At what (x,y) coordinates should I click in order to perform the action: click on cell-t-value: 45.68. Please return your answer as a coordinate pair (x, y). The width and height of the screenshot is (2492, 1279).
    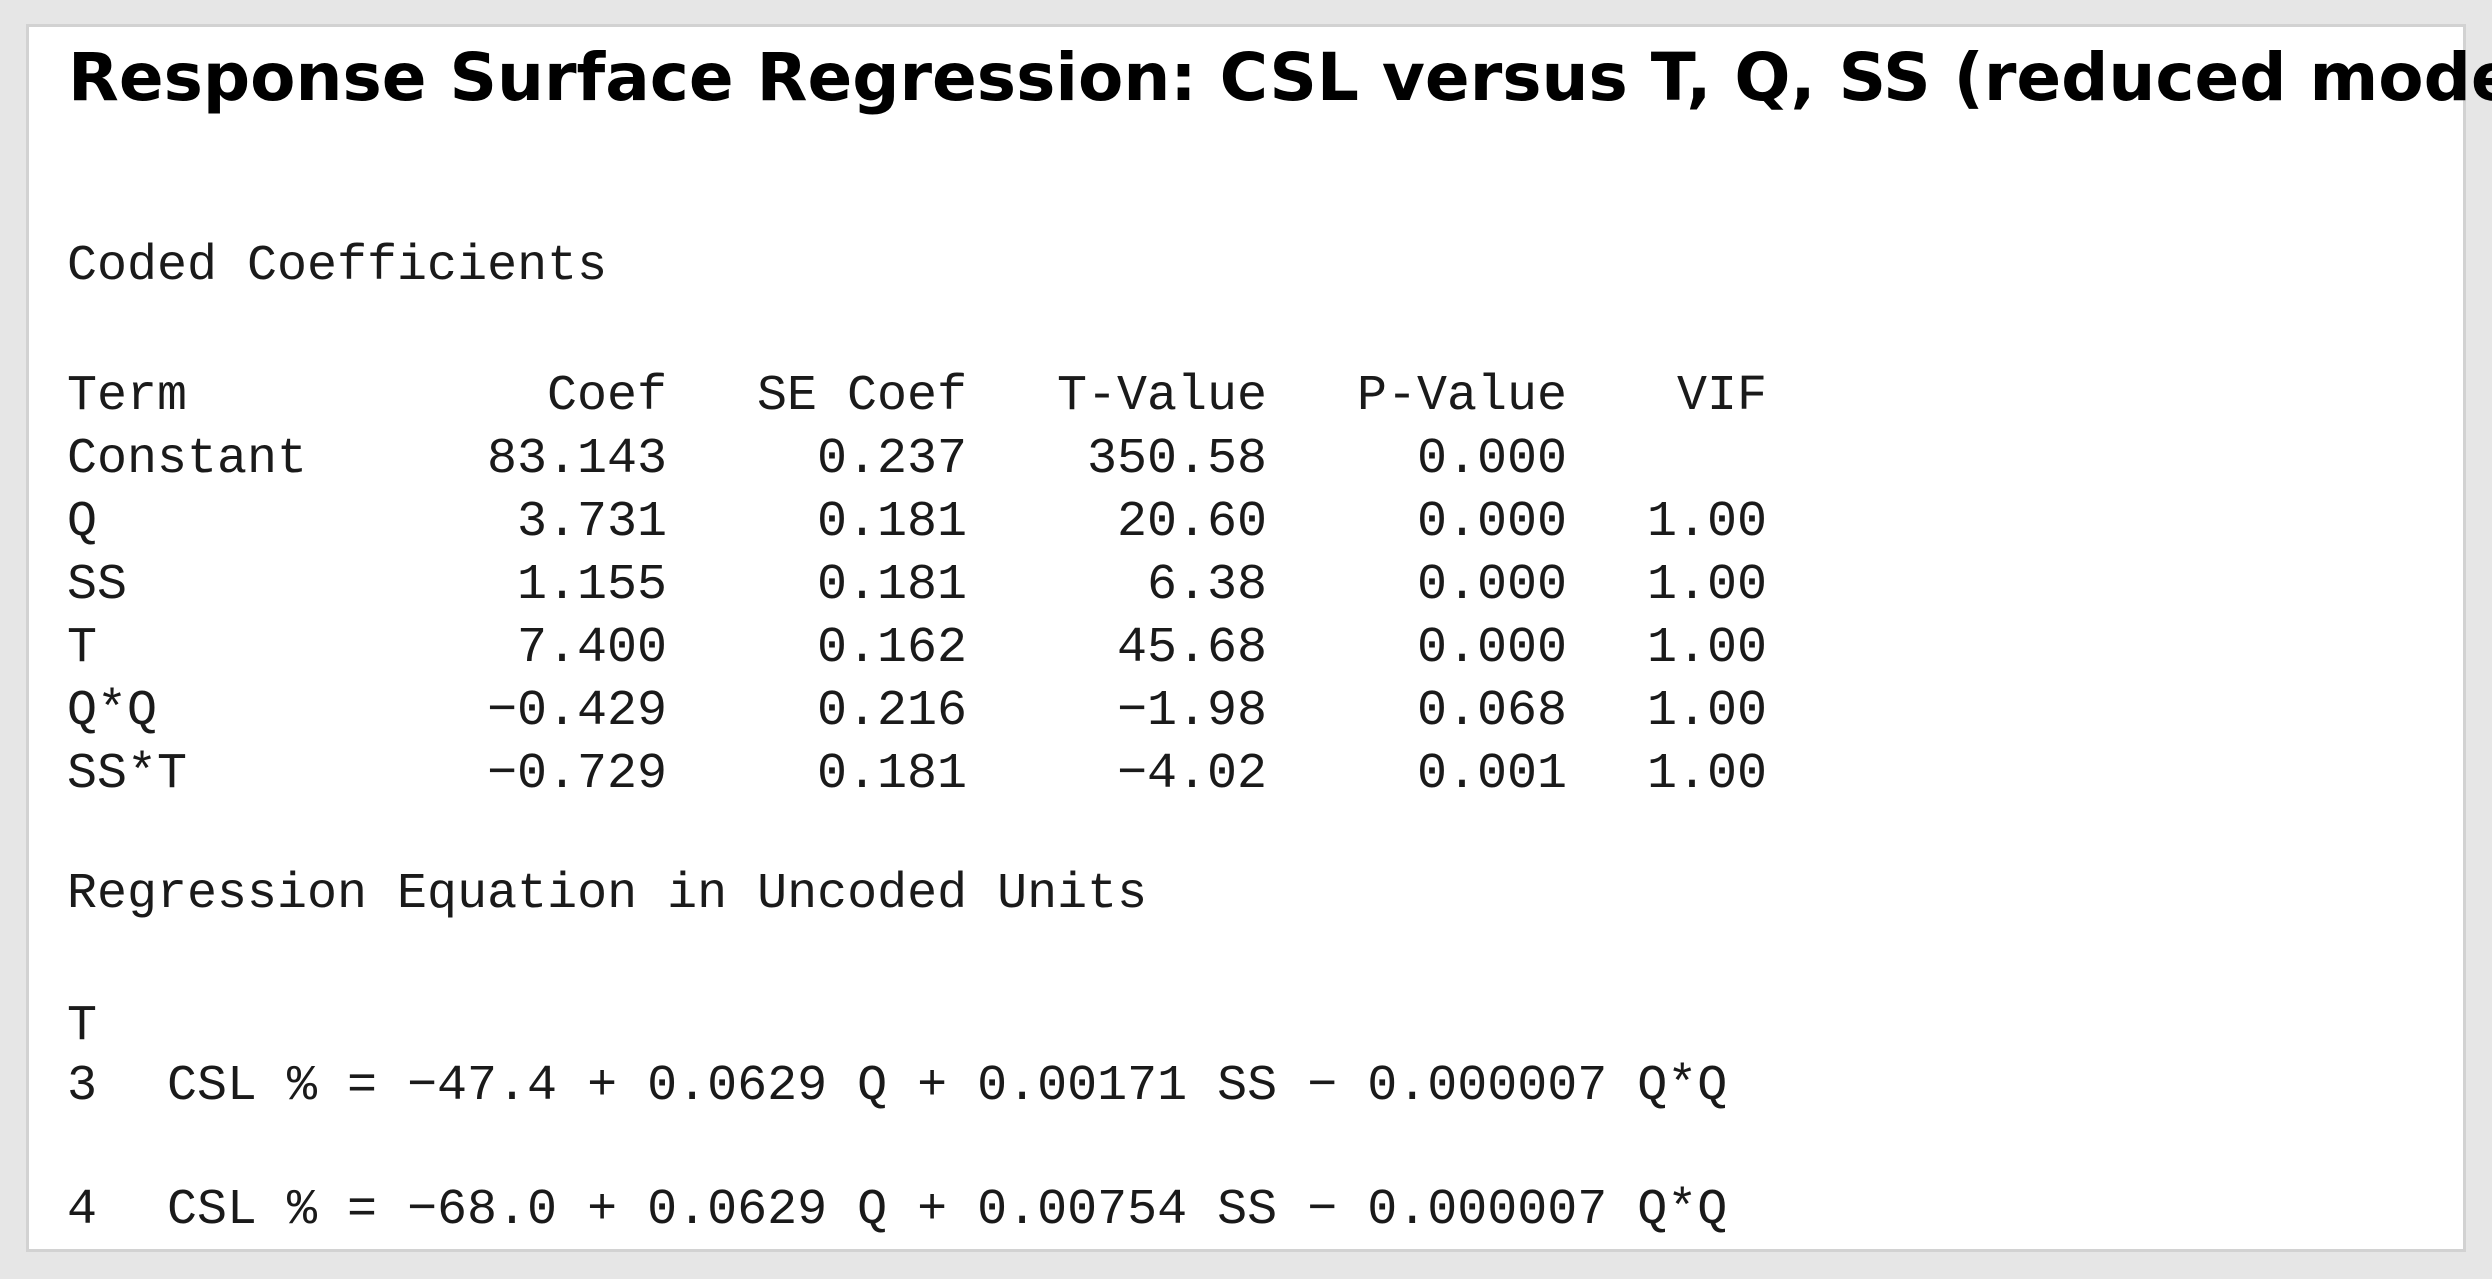
    Looking at the image, I should click on (1191, 648).